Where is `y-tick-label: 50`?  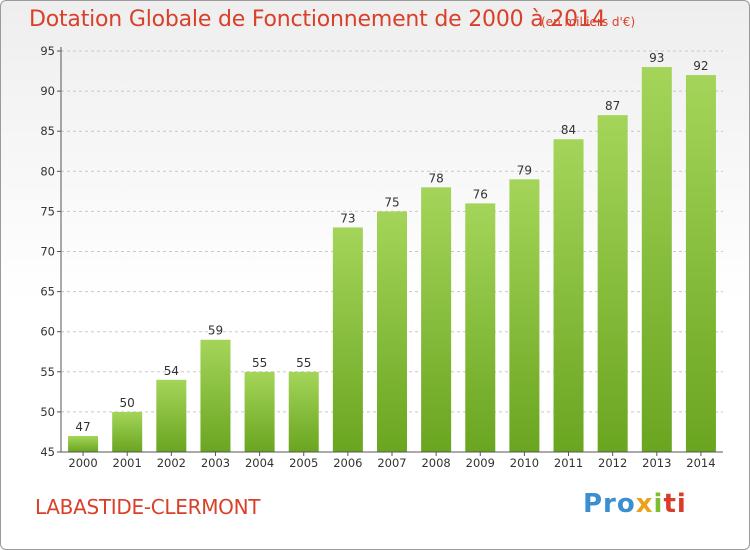 y-tick-label: 50 is located at coordinates (47, 412).